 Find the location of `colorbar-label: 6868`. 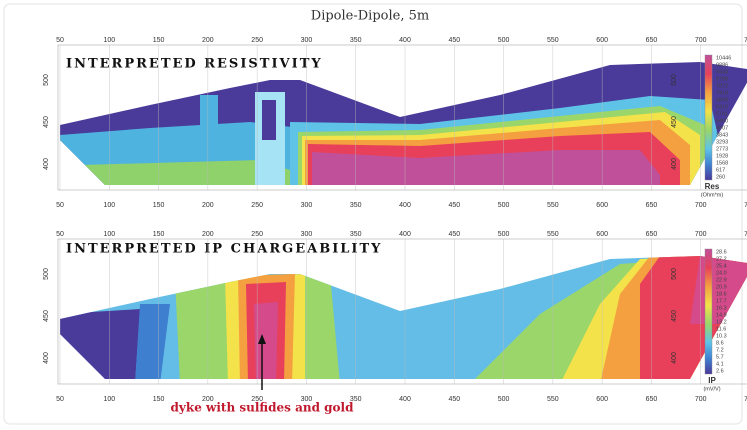

colorbar-label: 6868 is located at coordinates (722, 100).